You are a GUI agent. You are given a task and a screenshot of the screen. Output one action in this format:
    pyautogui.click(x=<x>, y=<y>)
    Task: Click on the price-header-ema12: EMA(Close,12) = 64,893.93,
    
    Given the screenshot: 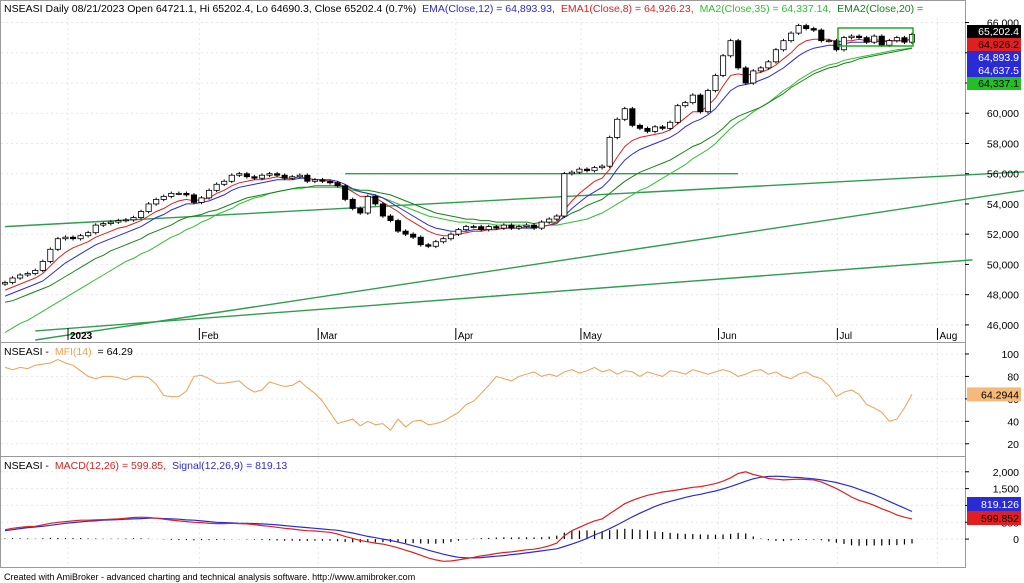 What is the action you would take?
    pyautogui.click(x=488, y=9)
    